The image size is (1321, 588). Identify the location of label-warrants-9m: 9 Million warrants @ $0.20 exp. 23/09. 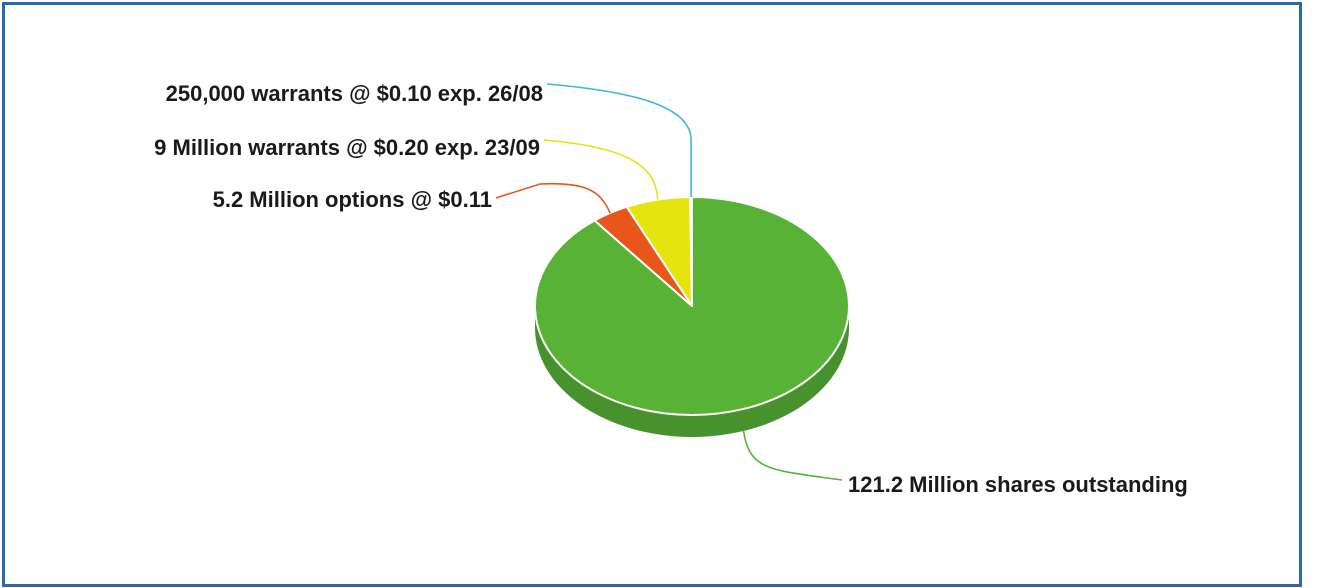
(347, 147).